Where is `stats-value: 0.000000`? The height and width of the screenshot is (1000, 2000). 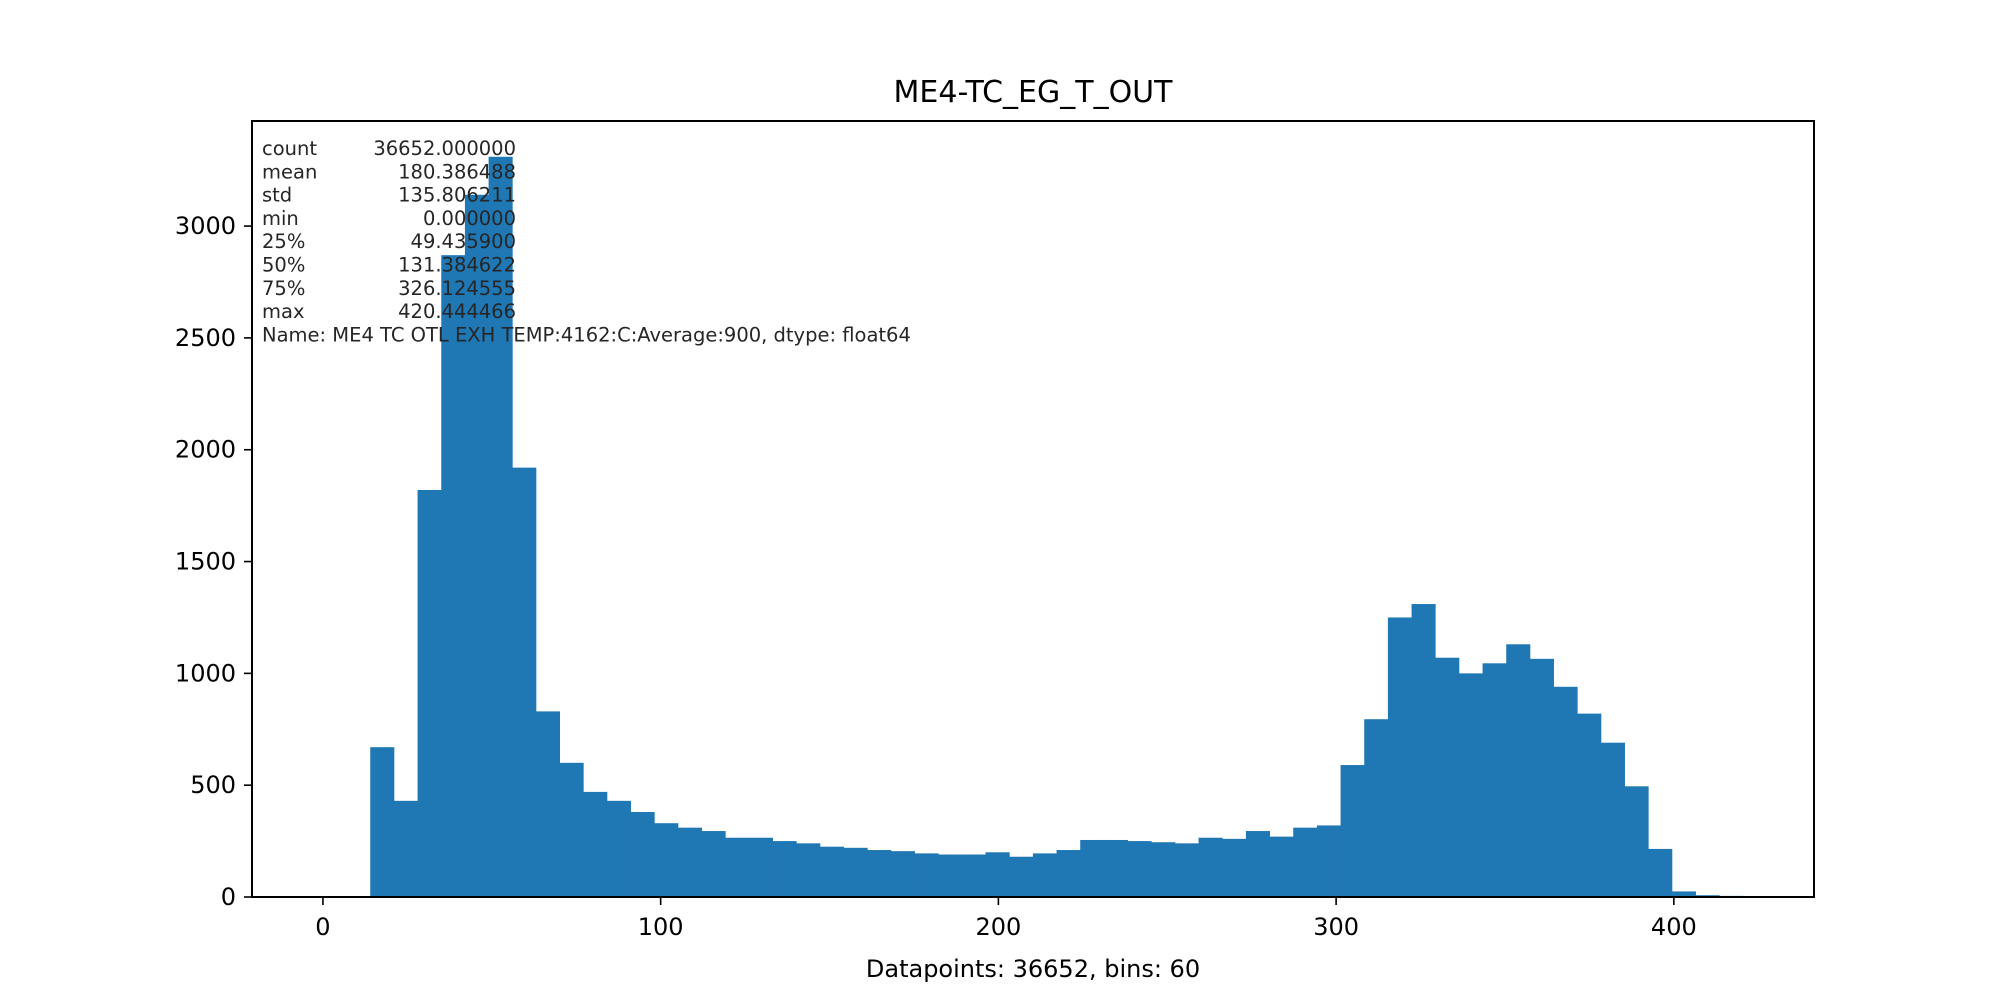
stats-value: 0.000000 is located at coordinates (469, 218).